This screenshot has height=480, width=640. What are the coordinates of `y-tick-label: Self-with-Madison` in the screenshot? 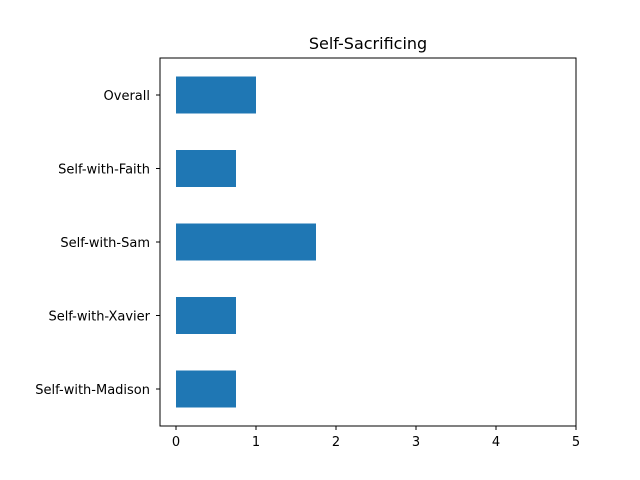 It's located at (92, 390).